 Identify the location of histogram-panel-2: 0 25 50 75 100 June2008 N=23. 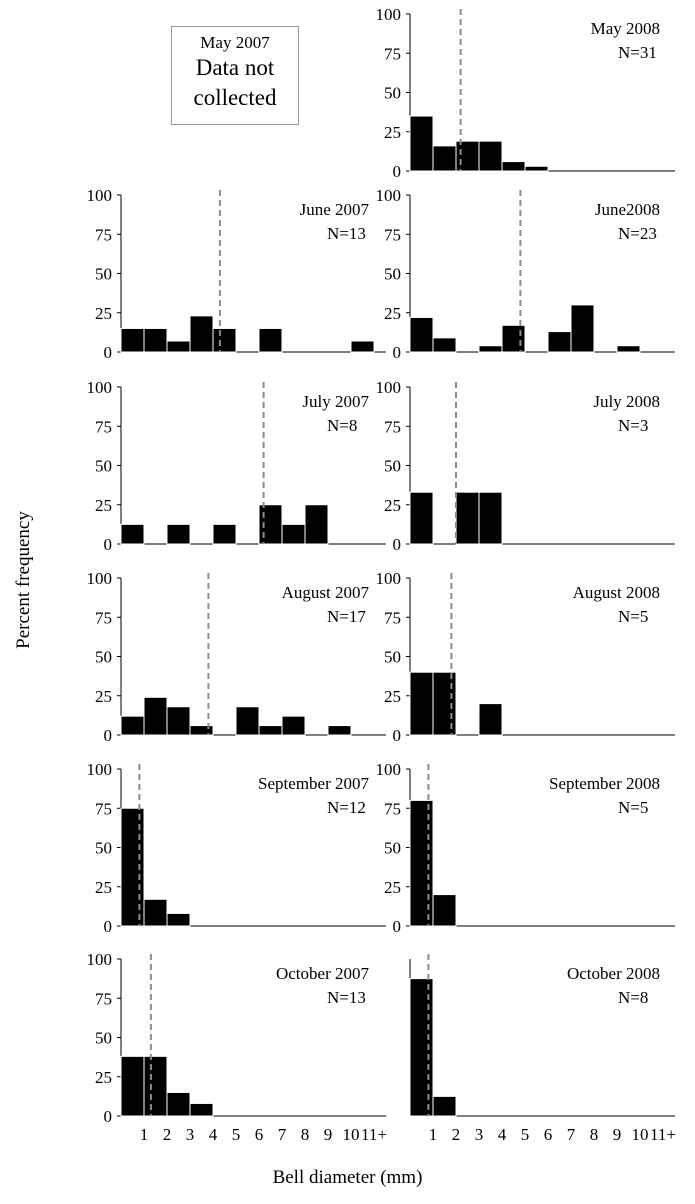
(525, 274).